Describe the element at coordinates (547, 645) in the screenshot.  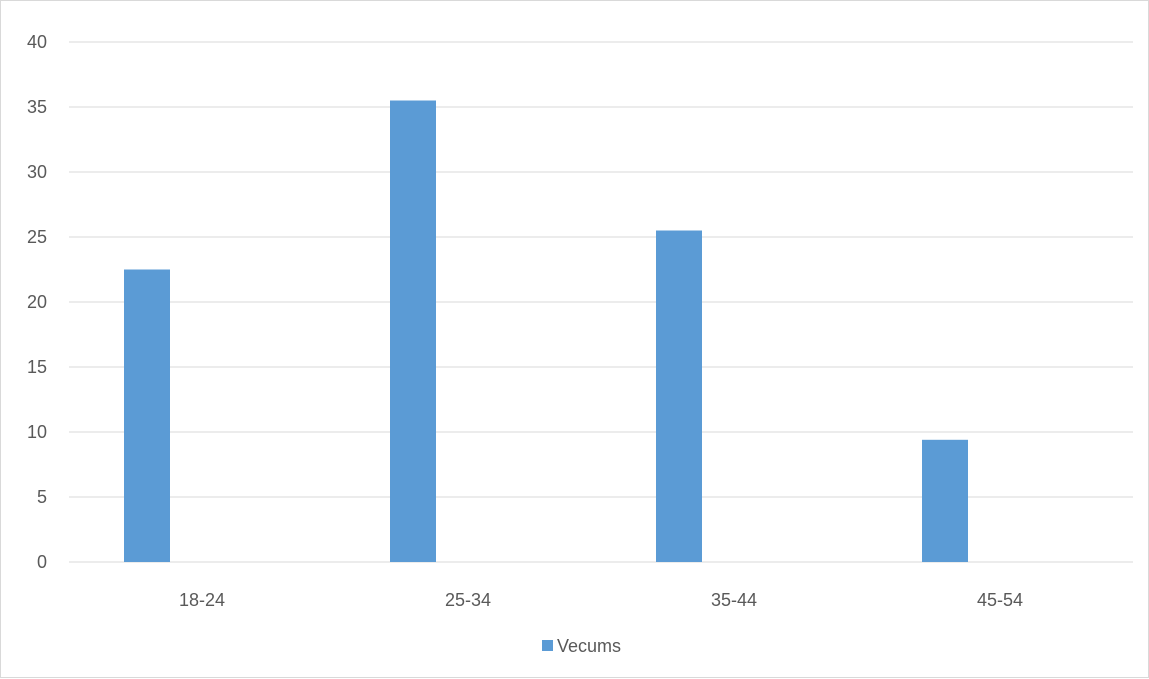
I see `legend-swatch` at that location.